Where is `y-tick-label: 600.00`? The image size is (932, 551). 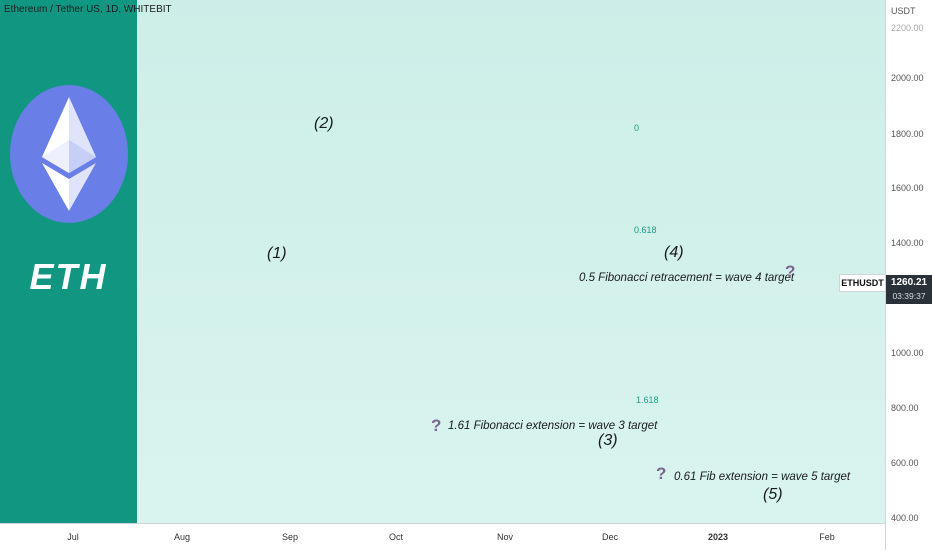 y-tick-label: 600.00 is located at coordinates (905, 463).